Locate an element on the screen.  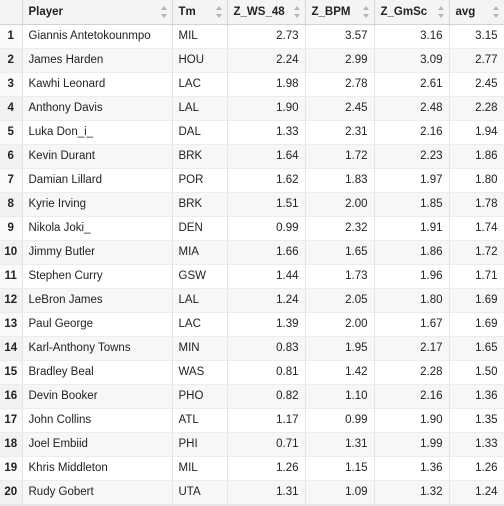
z-bpm-cell: 2.78 is located at coordinates (340, 84).